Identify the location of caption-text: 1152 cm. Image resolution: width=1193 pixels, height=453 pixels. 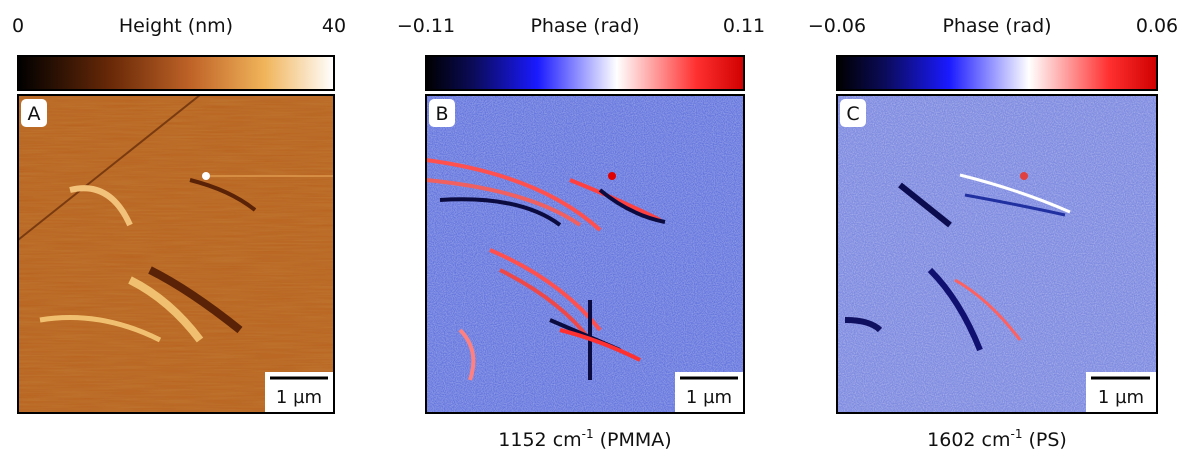
(539, 440).